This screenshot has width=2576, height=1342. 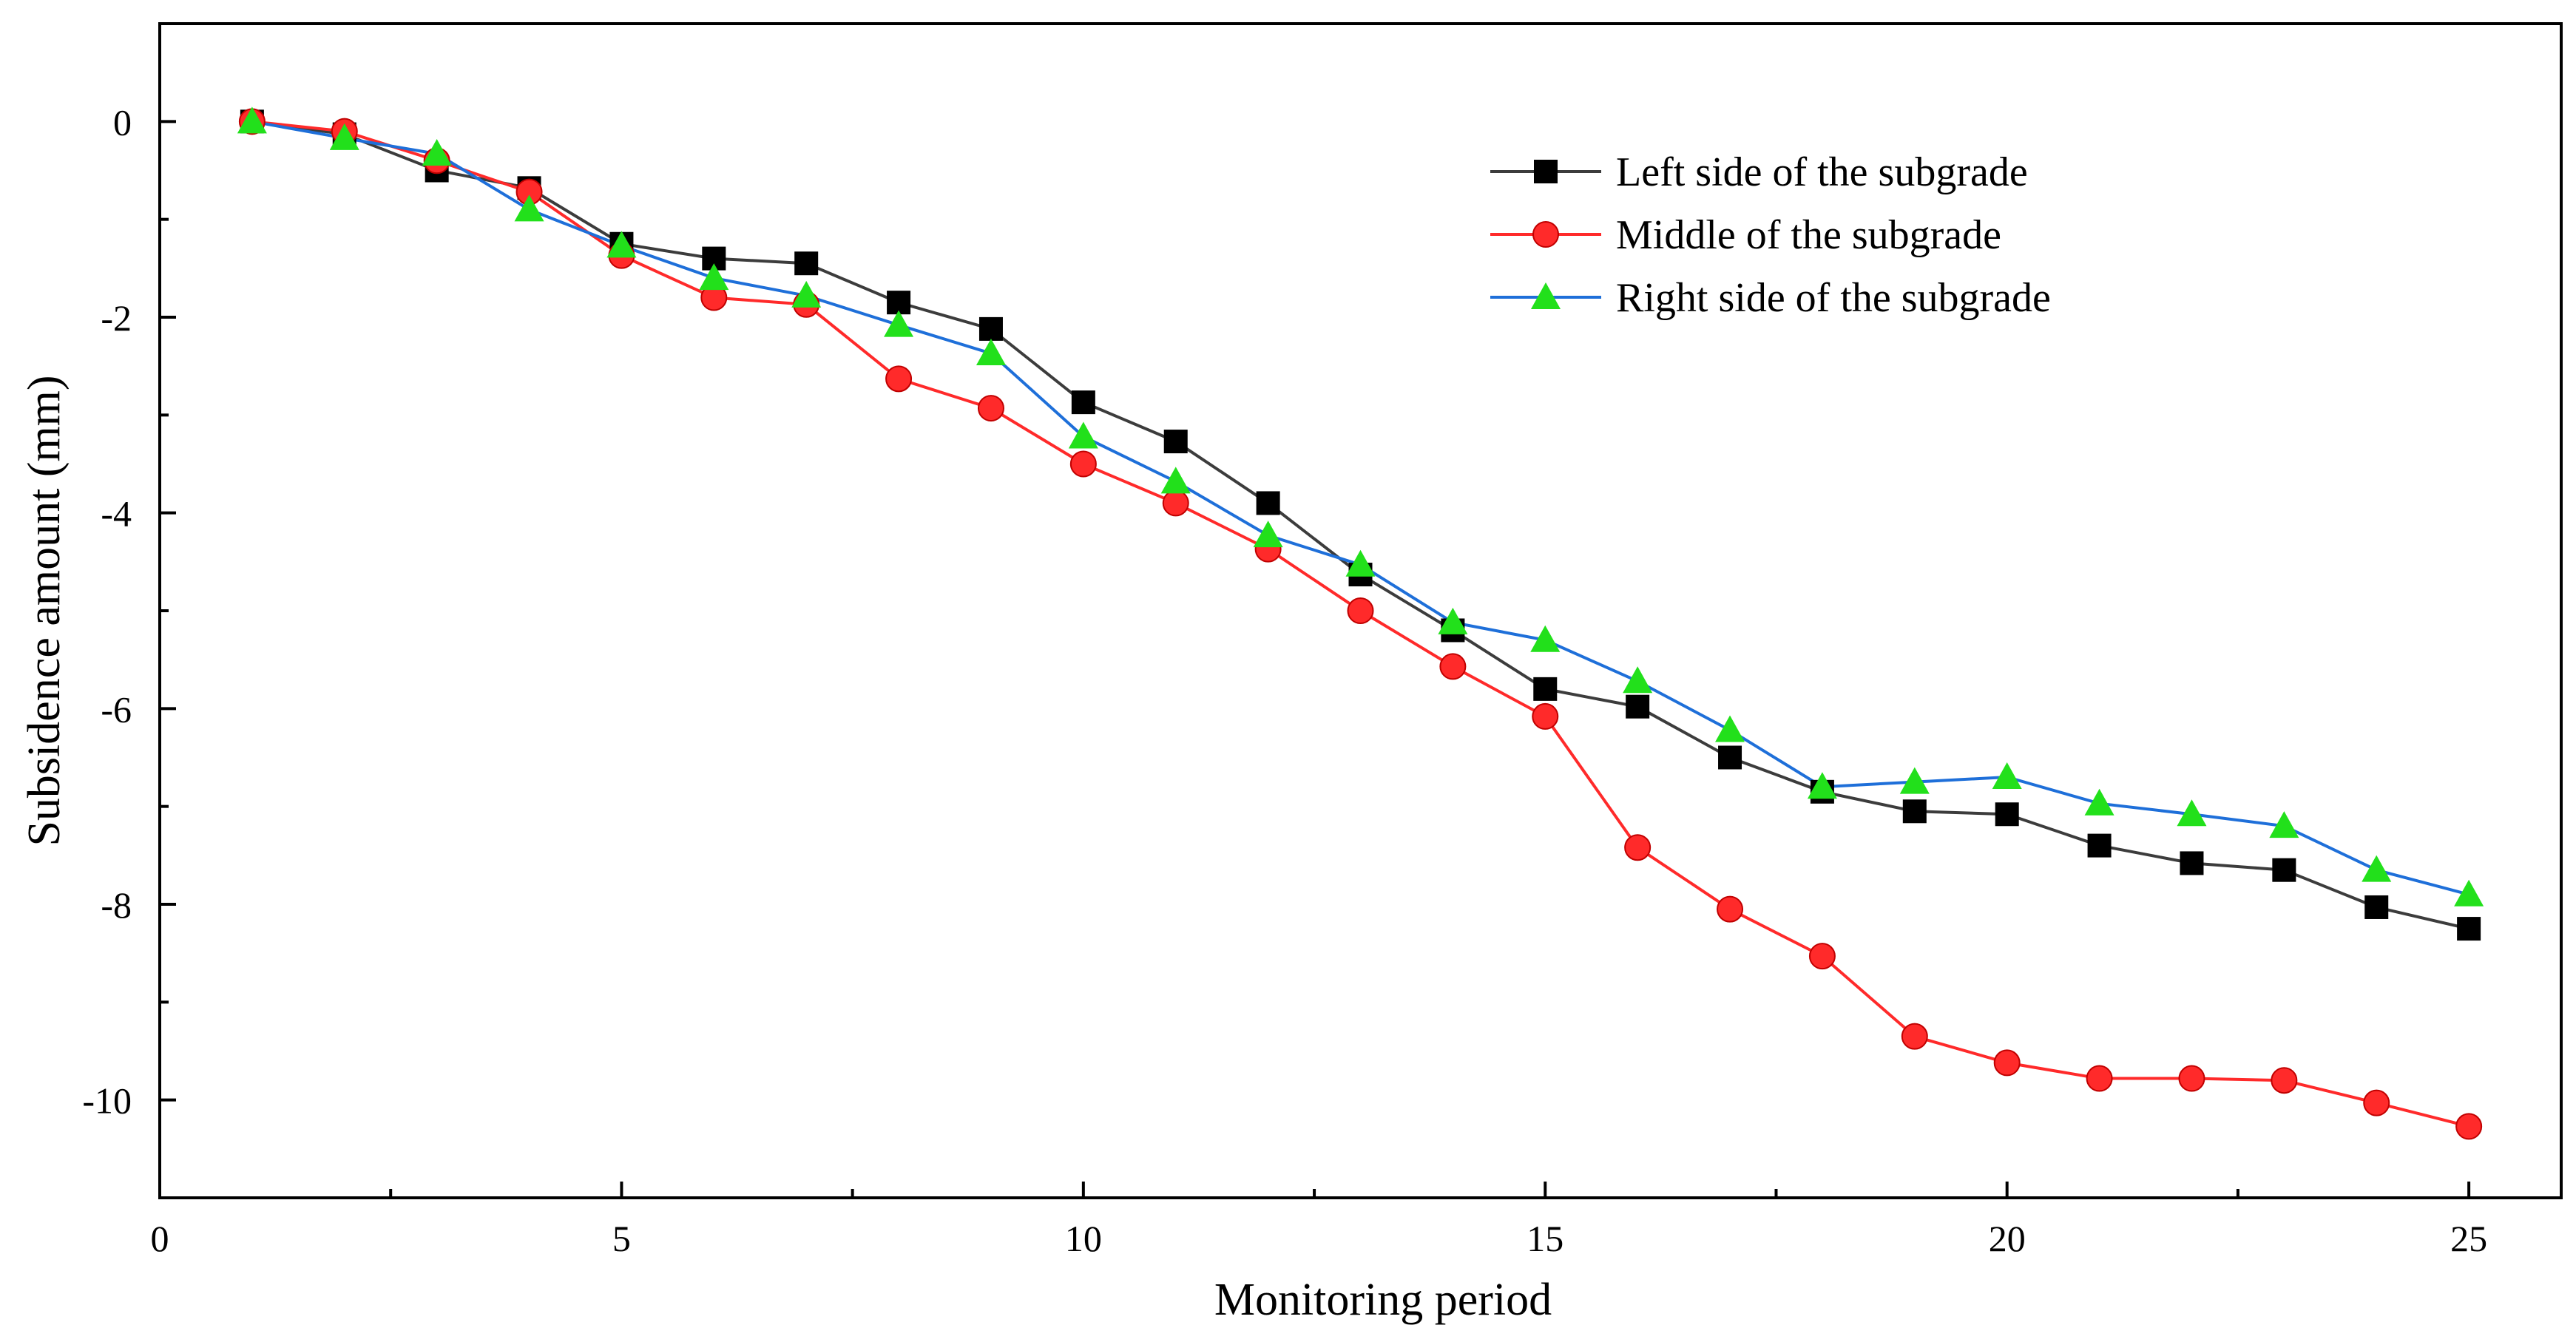 I want to click on x-tick-label-5: 5, so click(x=621, y=1238).